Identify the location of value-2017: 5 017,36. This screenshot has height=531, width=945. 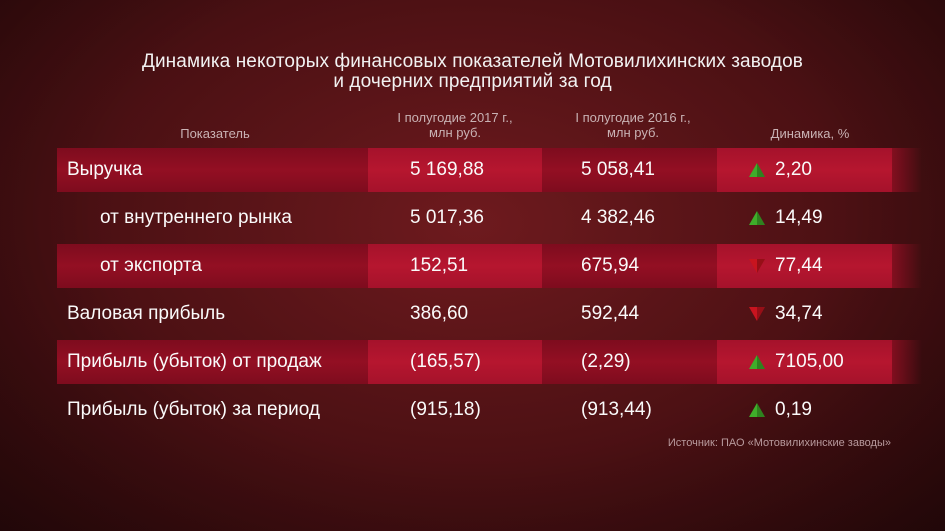
(447, 217).